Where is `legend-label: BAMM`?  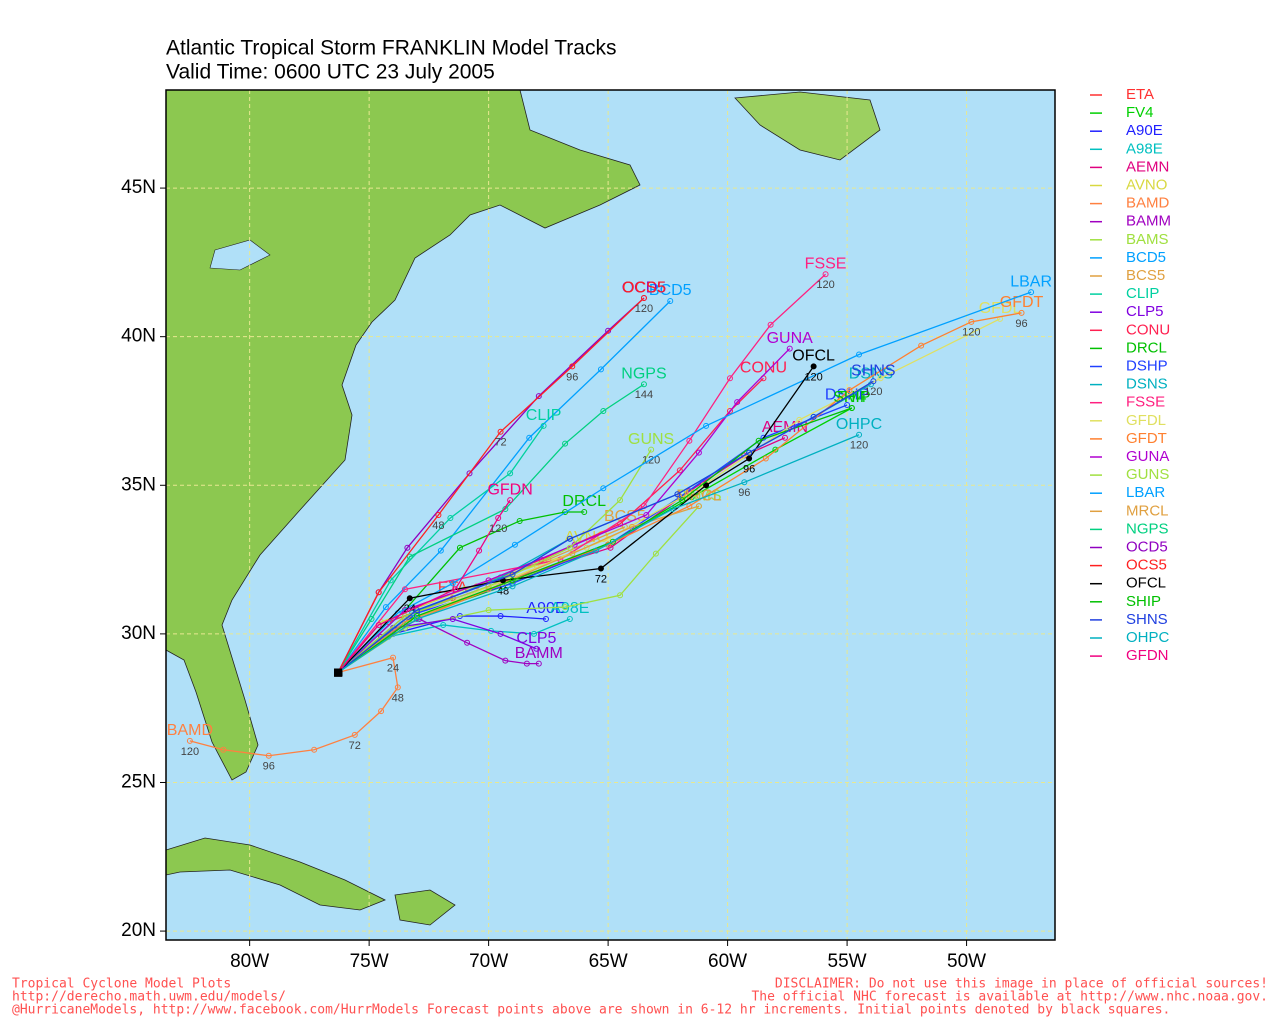
legend-label: BAMM is located at coordinates (1148, 221).